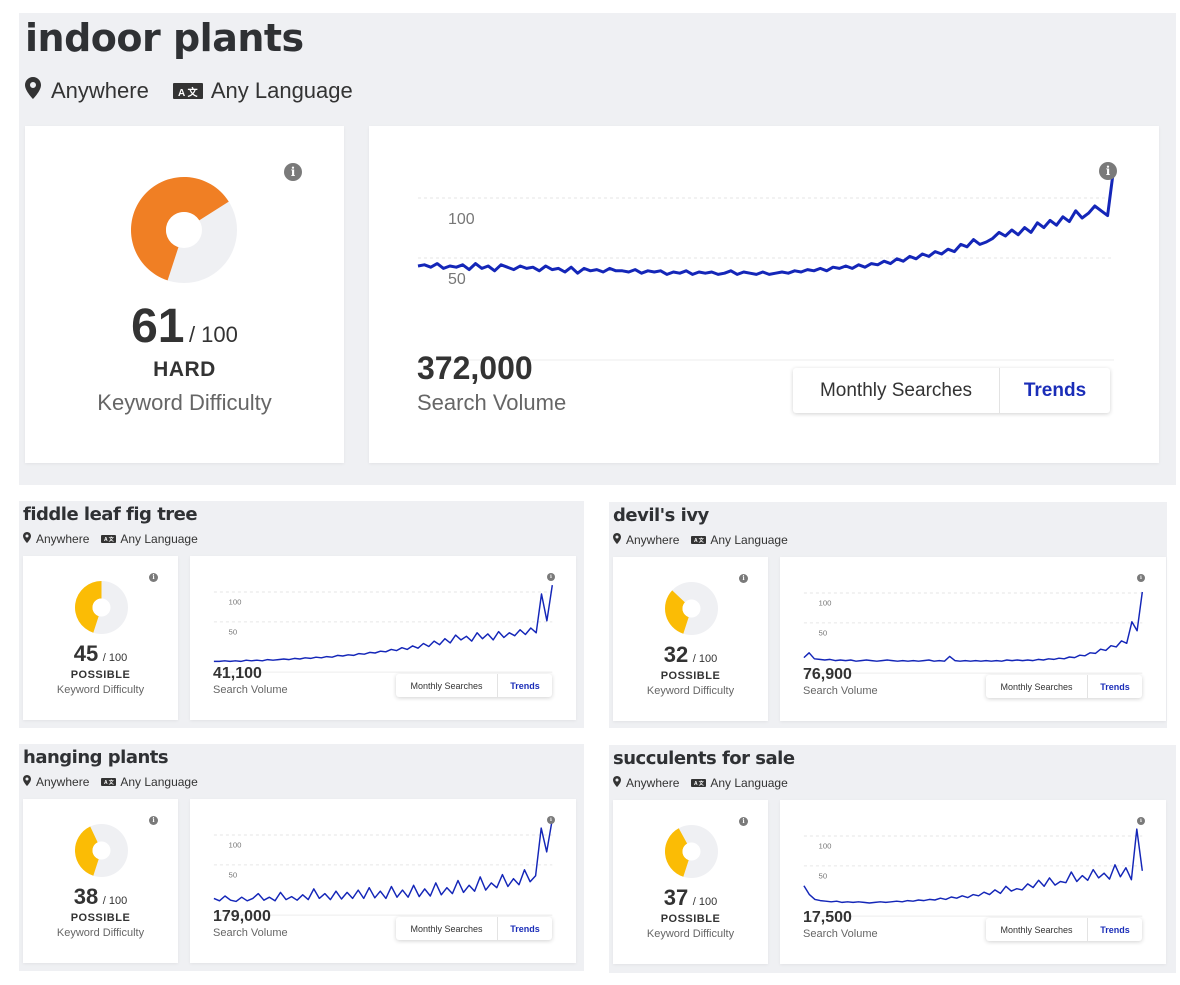 The height and width of the screenshot is (985, 1180). What do you see at coordinates (86, 896) in the screenshot?
I see `difficulty-value: 38` at bounding box center [86, 896].